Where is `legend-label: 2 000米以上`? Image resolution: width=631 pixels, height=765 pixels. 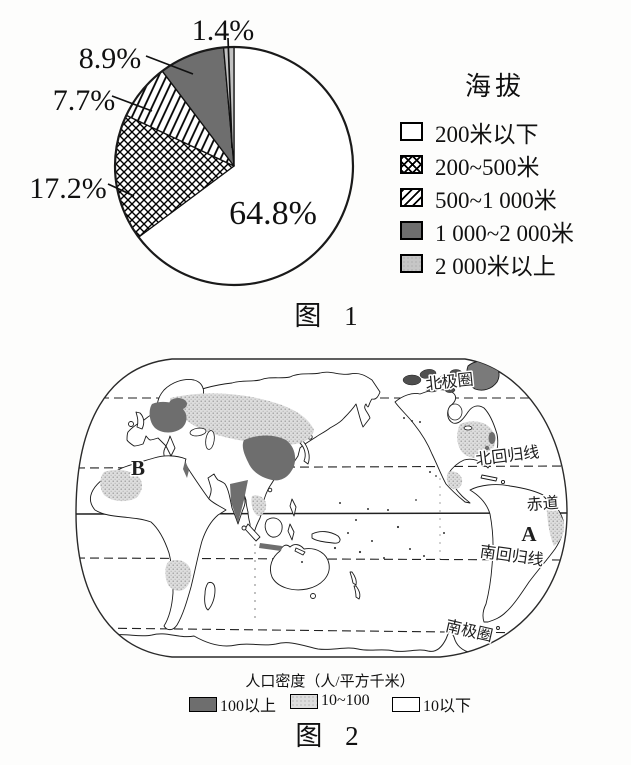
legend-label: 2 000米以上 is located at coordinates (495, 266).